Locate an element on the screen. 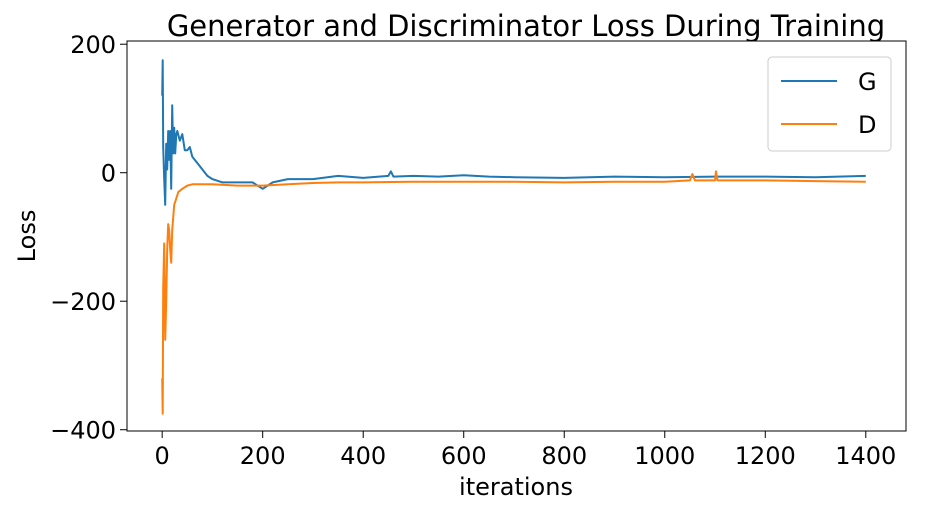 The height and width of the screenshot is (510, 940). legend-label-G: G is located at coordinates (867, 82).